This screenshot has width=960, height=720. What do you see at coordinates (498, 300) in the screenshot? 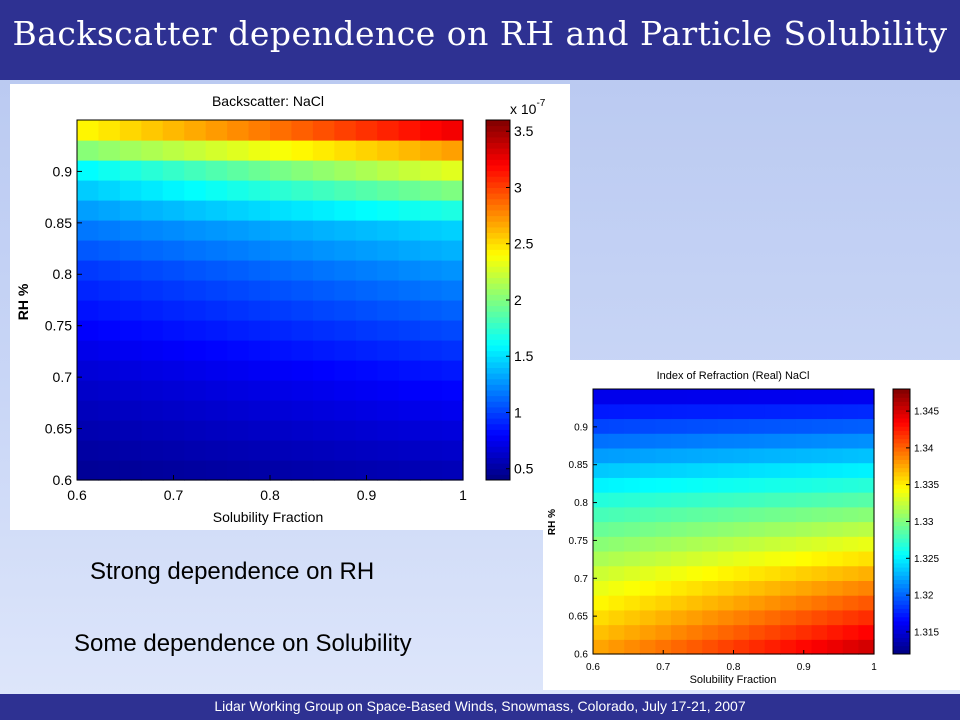
I see `backscatter-colorbar` at bounding box center [498, 300].